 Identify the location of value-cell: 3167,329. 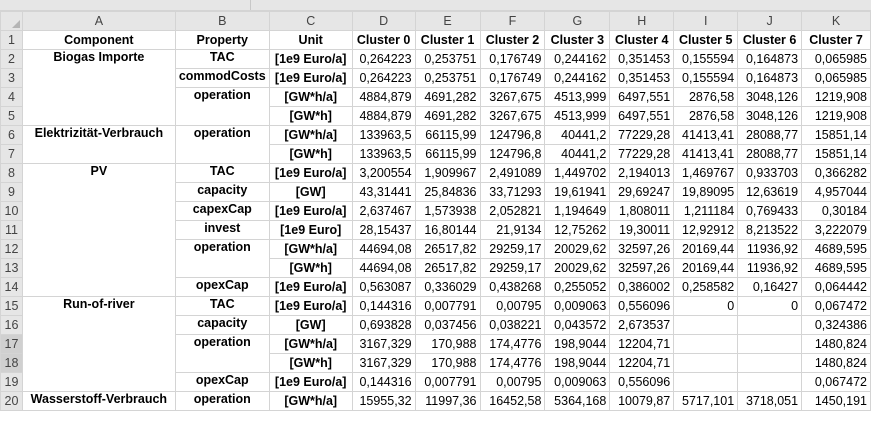
(383, 344).